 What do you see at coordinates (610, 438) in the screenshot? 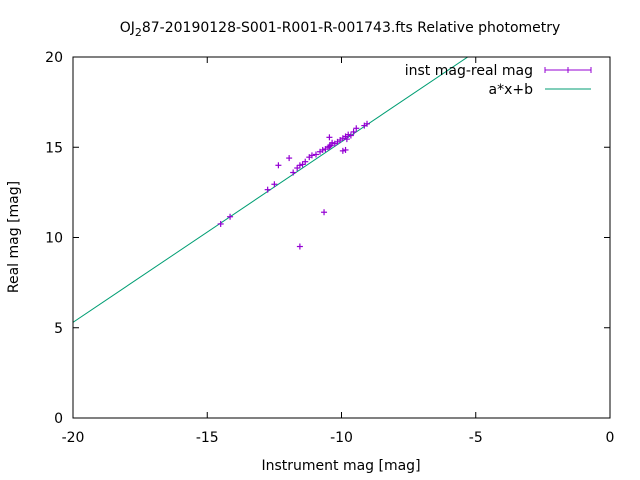
I see `x-tick-label: 0` at bounding box center [610, 438].